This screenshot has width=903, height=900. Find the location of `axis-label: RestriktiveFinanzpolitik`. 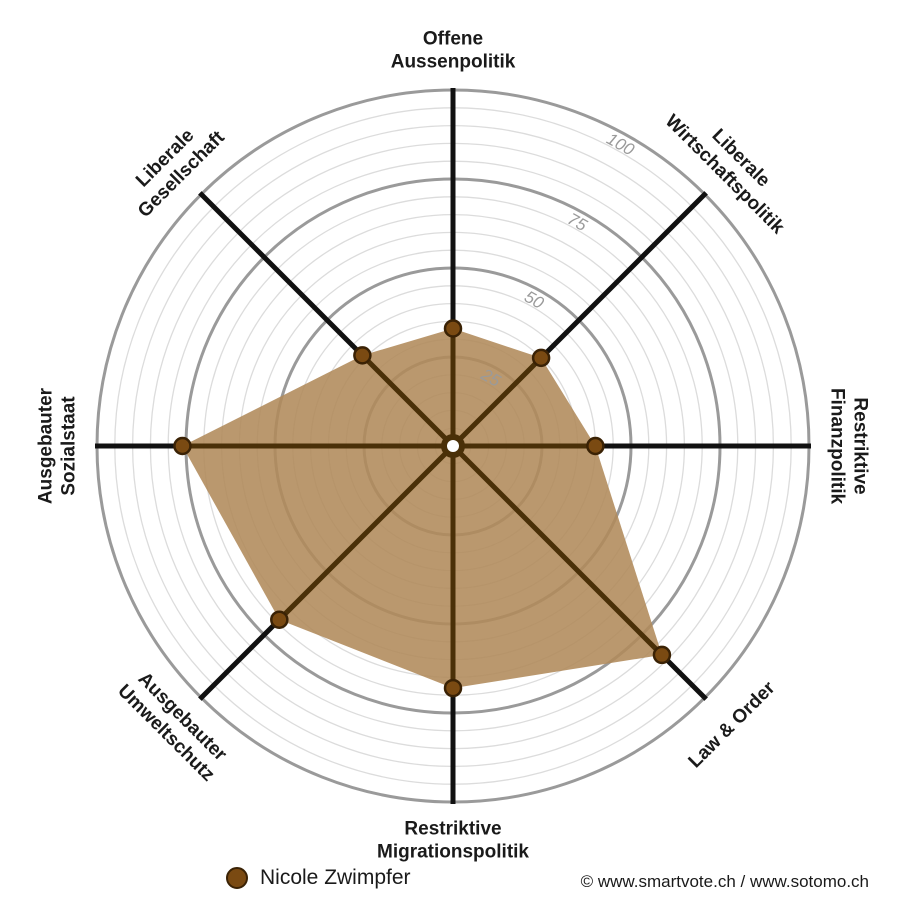

axis-label: RestriktiveFinanzpolitik is located at coordinates (848, 446).